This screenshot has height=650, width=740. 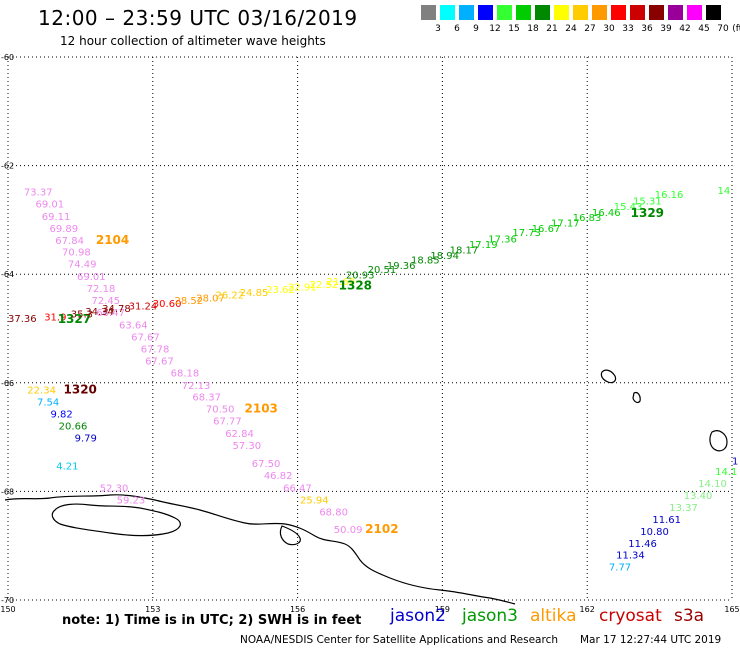 What do you see at coordinates (7, 274) in the screenshot?
I see `y-tick-label: -64` at bounding box center [7, 274].